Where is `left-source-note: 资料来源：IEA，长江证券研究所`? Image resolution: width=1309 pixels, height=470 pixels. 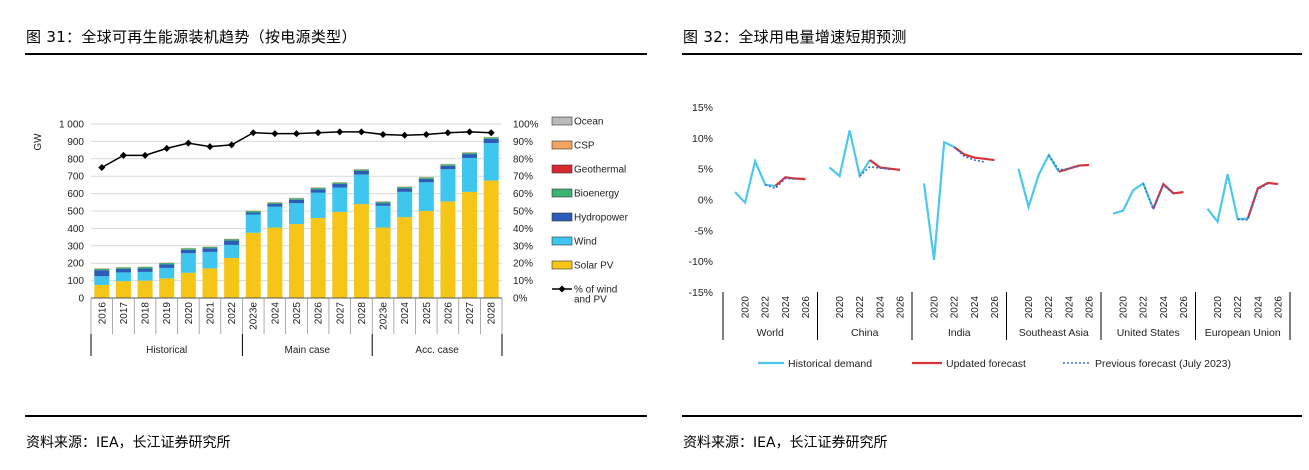 left-source-note: 资料来源：IEA，长江证券研究所 is located at coordinates (128, 443).